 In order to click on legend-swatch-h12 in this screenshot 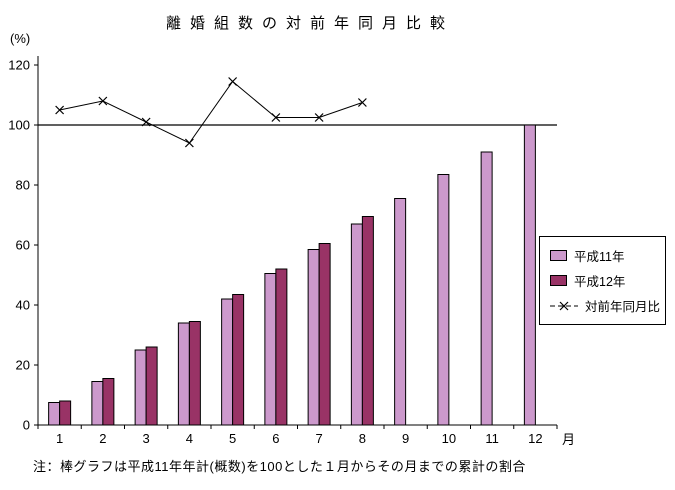, I will do `click(558, 280)`.